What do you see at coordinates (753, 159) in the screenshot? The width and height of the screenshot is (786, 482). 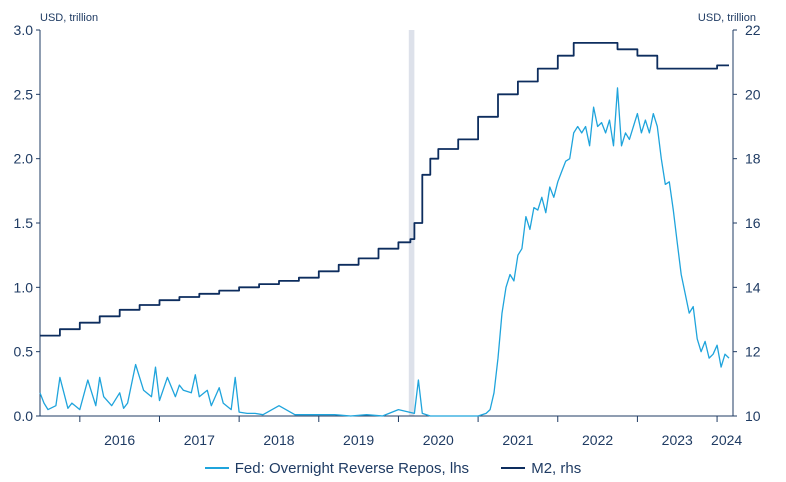 I see `right-tick-label: 18` at bounding box center [753, 159].